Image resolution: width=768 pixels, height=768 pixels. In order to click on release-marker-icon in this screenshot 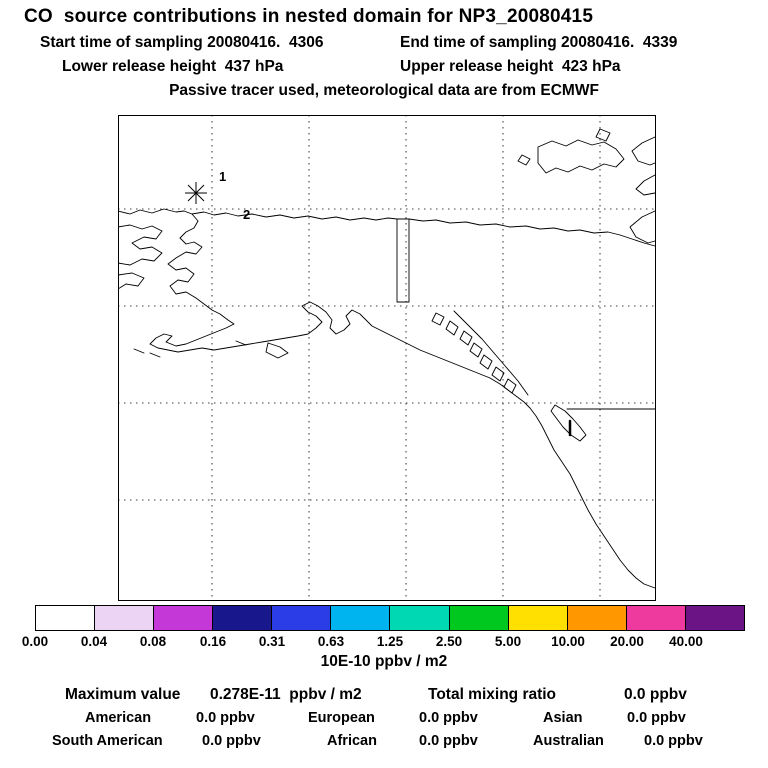, I will do `click(196, 193)`.